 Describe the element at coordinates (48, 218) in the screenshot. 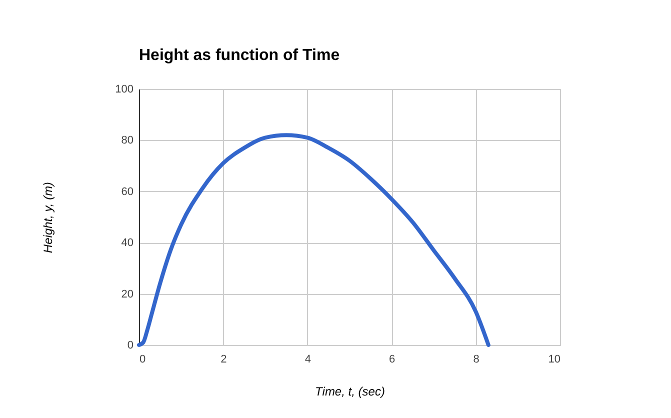

I see `y-axis-title: Height, y, (m)` at that location.